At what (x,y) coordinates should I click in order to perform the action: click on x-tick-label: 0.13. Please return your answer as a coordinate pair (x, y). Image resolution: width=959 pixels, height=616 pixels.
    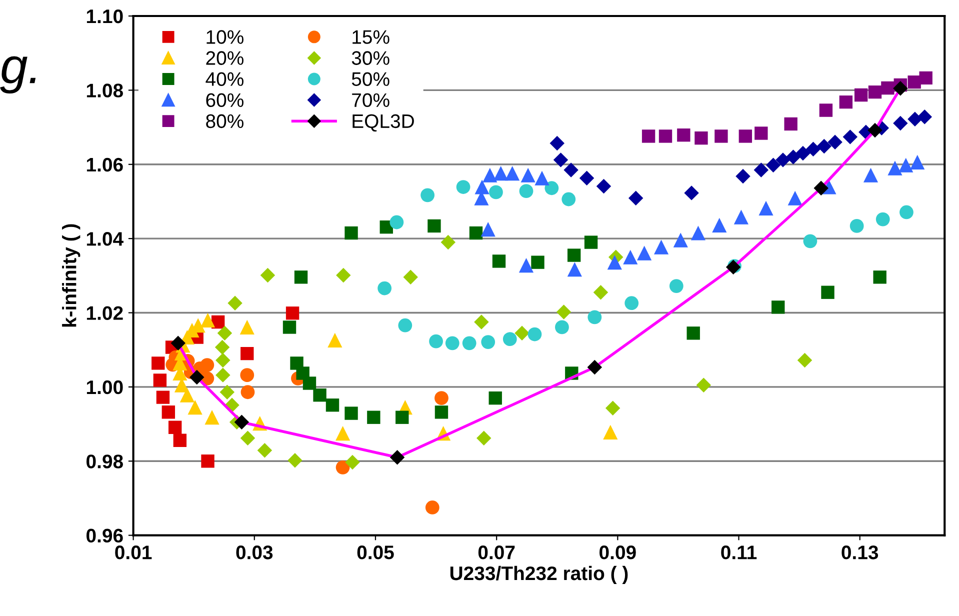
    Looking at the image, I should click on (860, 553).